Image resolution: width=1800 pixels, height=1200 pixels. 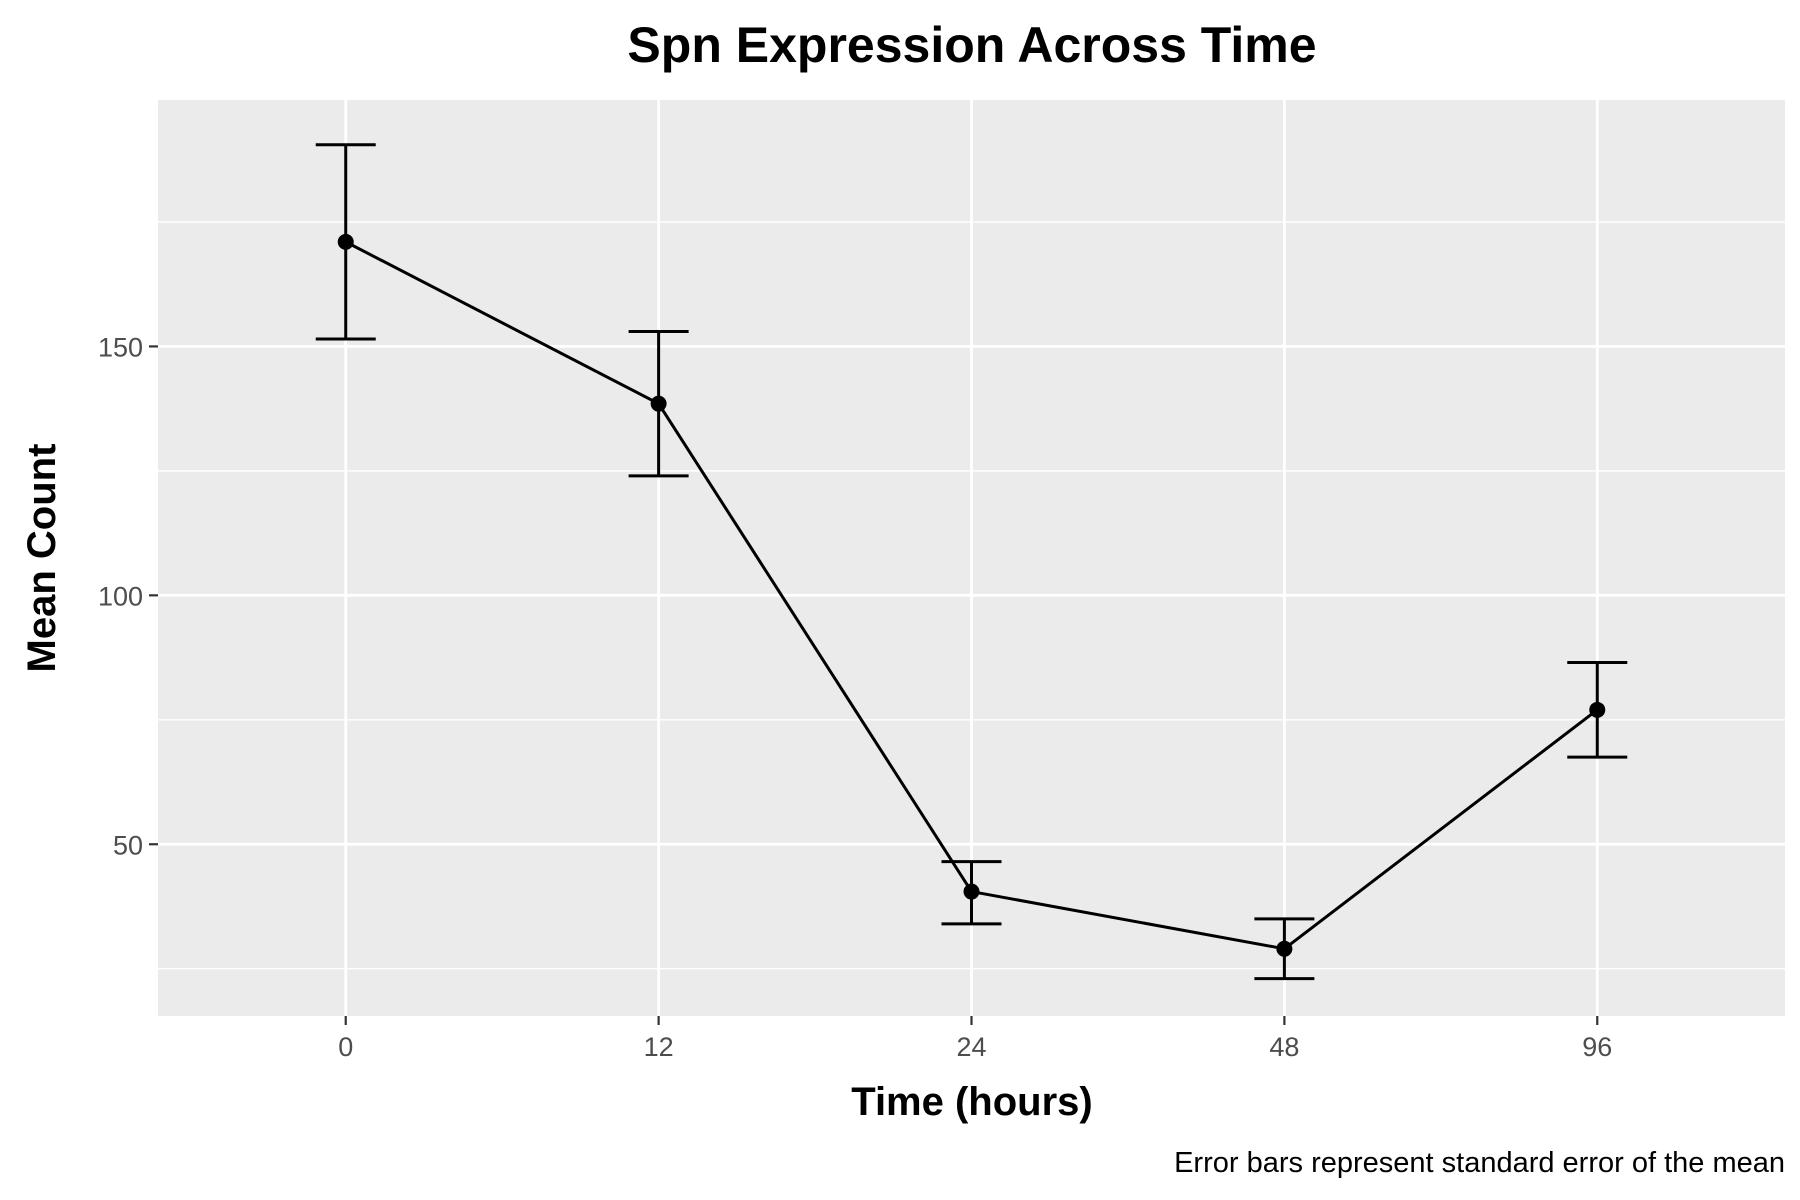 I want to click on x-axis: 0 12 24 48 96, so click(x=975, y=1039).